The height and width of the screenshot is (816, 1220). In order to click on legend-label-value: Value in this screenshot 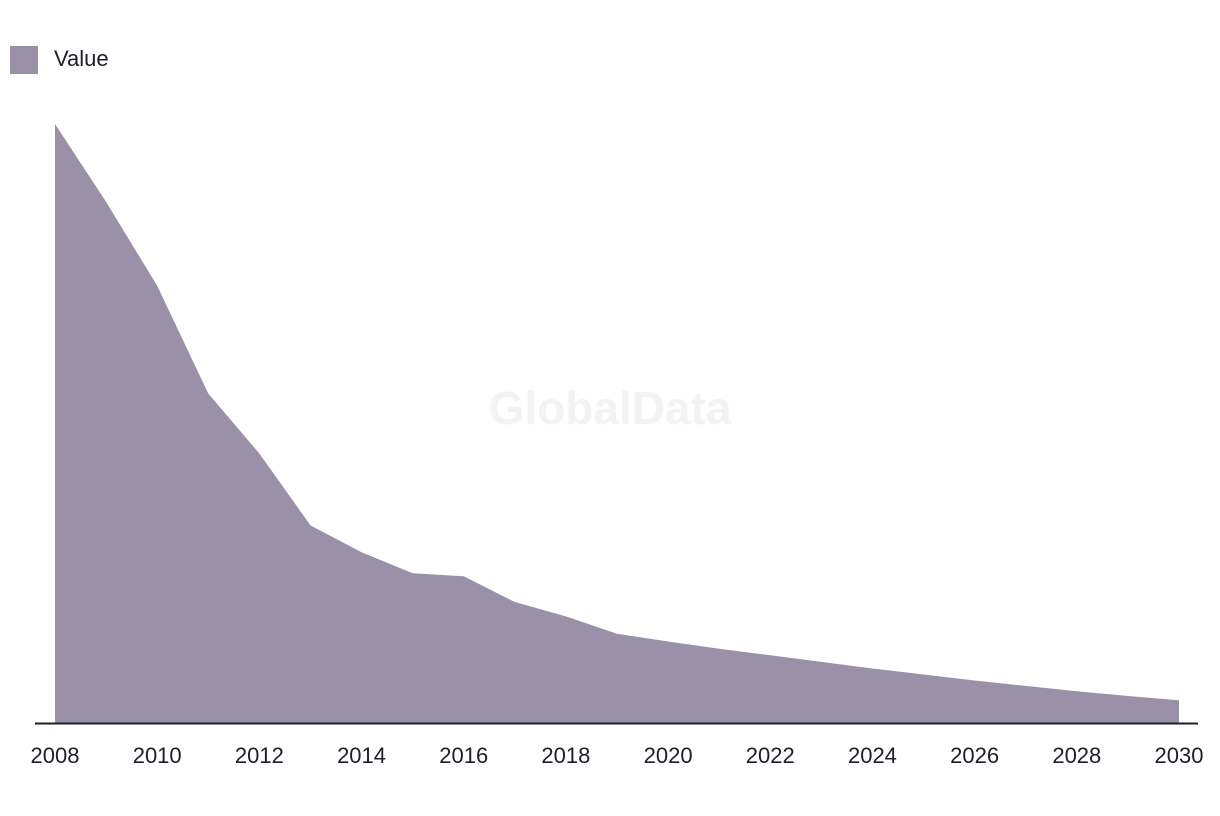, I will do `click(81, 58)`.